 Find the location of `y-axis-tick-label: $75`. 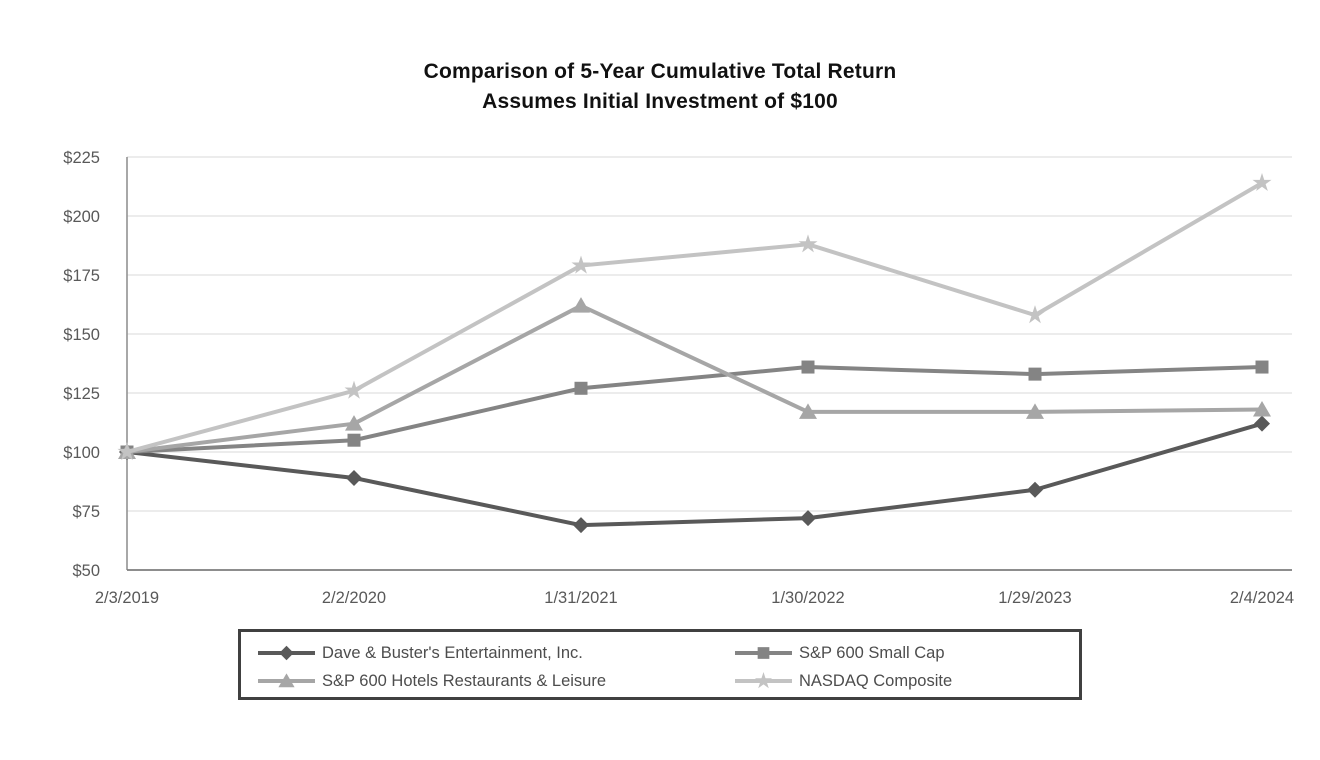

y-axis-tick-label: $75 is located at coordinates (86, 512).